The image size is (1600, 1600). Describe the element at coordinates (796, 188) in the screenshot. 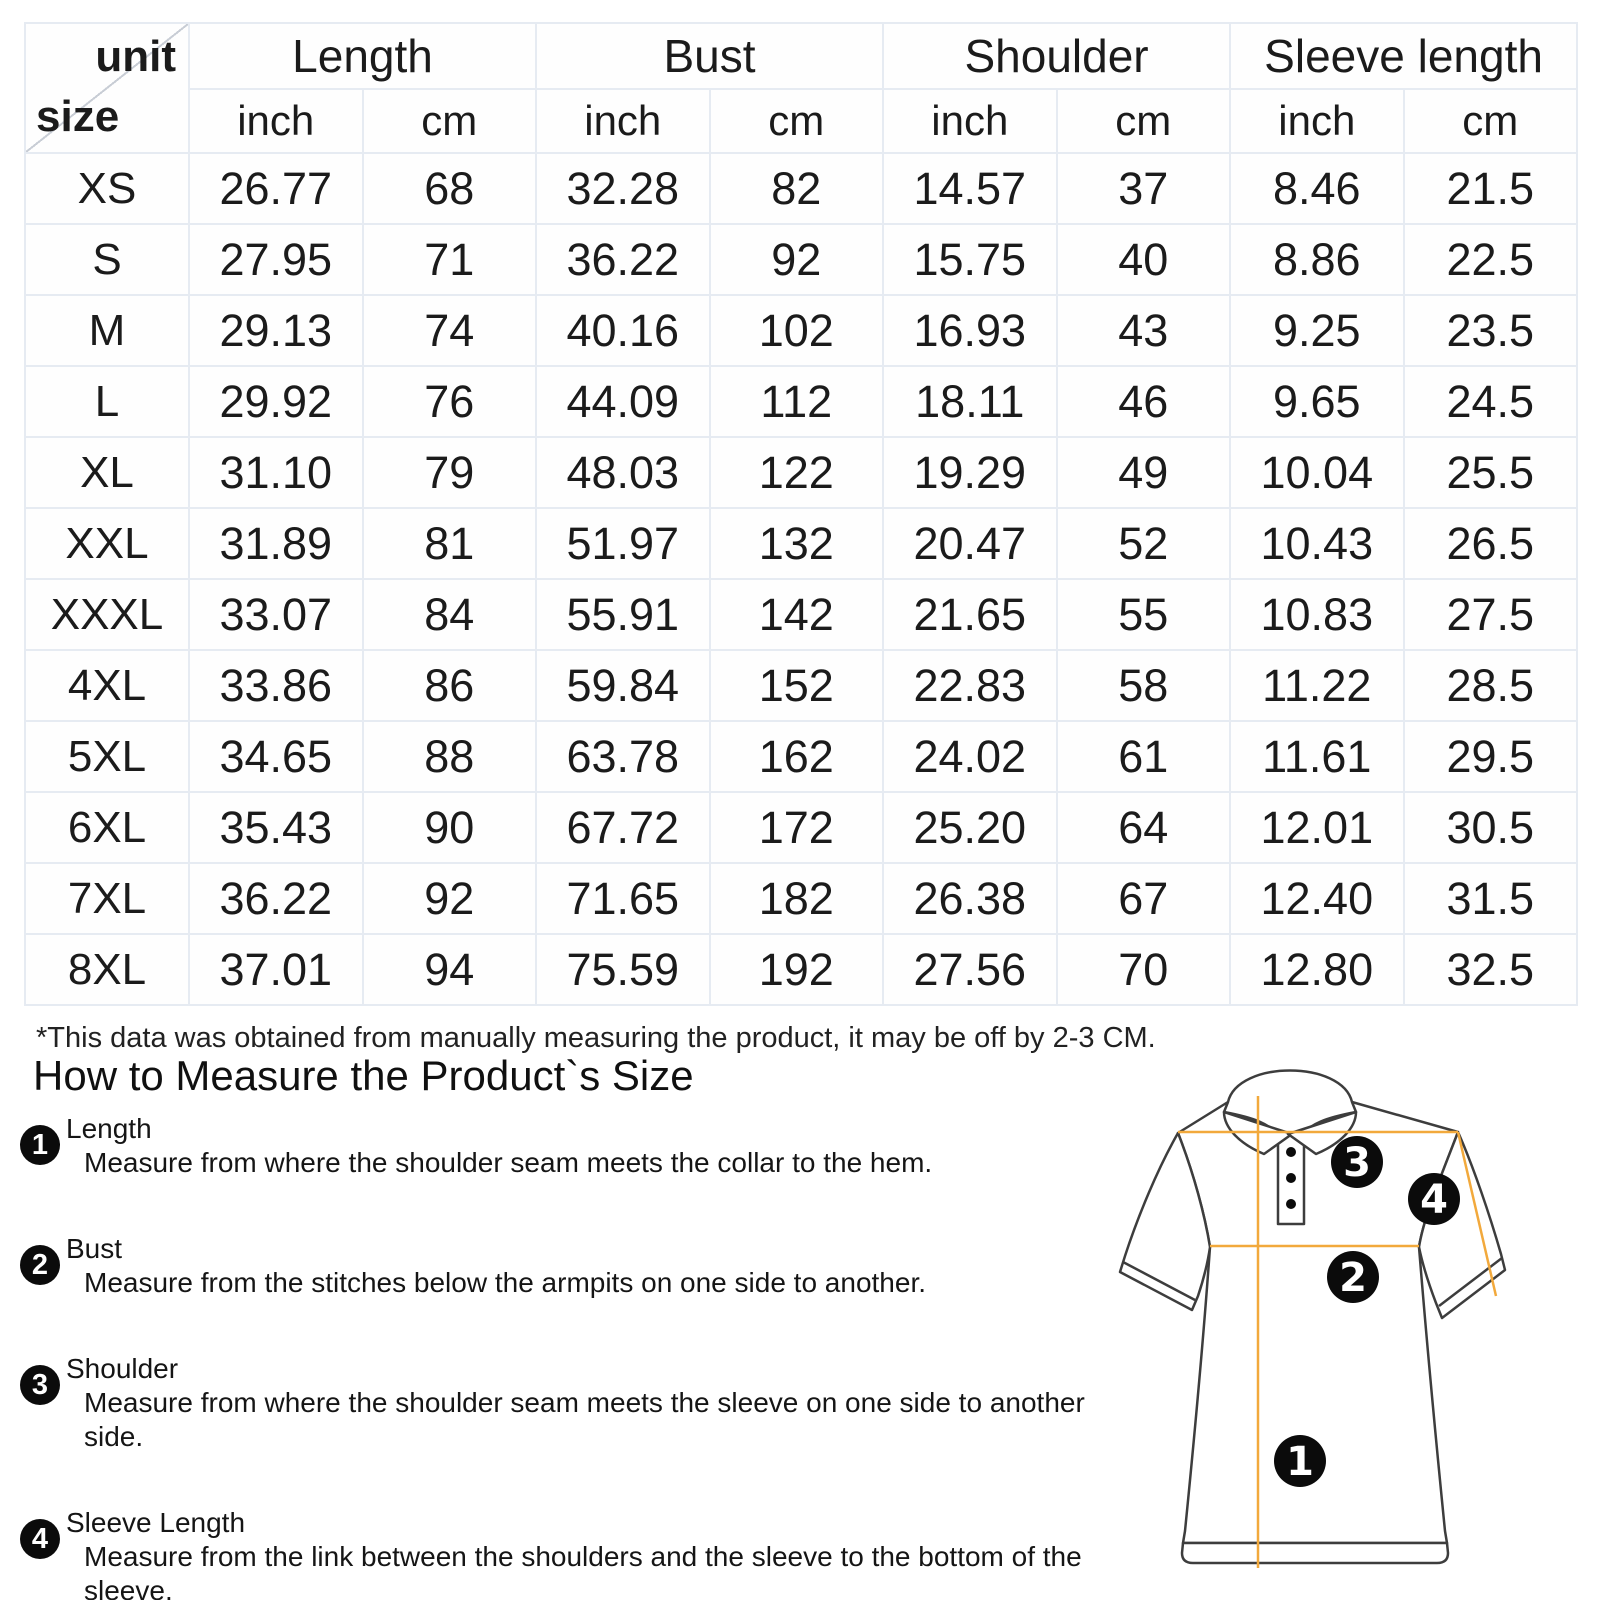

I see `value-cell-bust-cm: 82` at that location.